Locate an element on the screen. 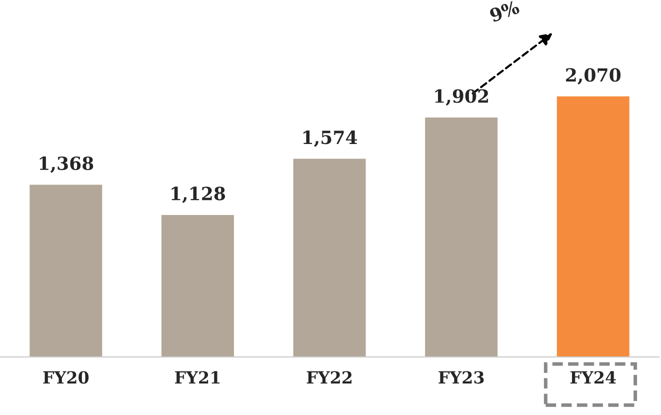 The width and height of the screenshot is (661, 415). x-tick-label: FY24 is located at coordinates (593, 377).